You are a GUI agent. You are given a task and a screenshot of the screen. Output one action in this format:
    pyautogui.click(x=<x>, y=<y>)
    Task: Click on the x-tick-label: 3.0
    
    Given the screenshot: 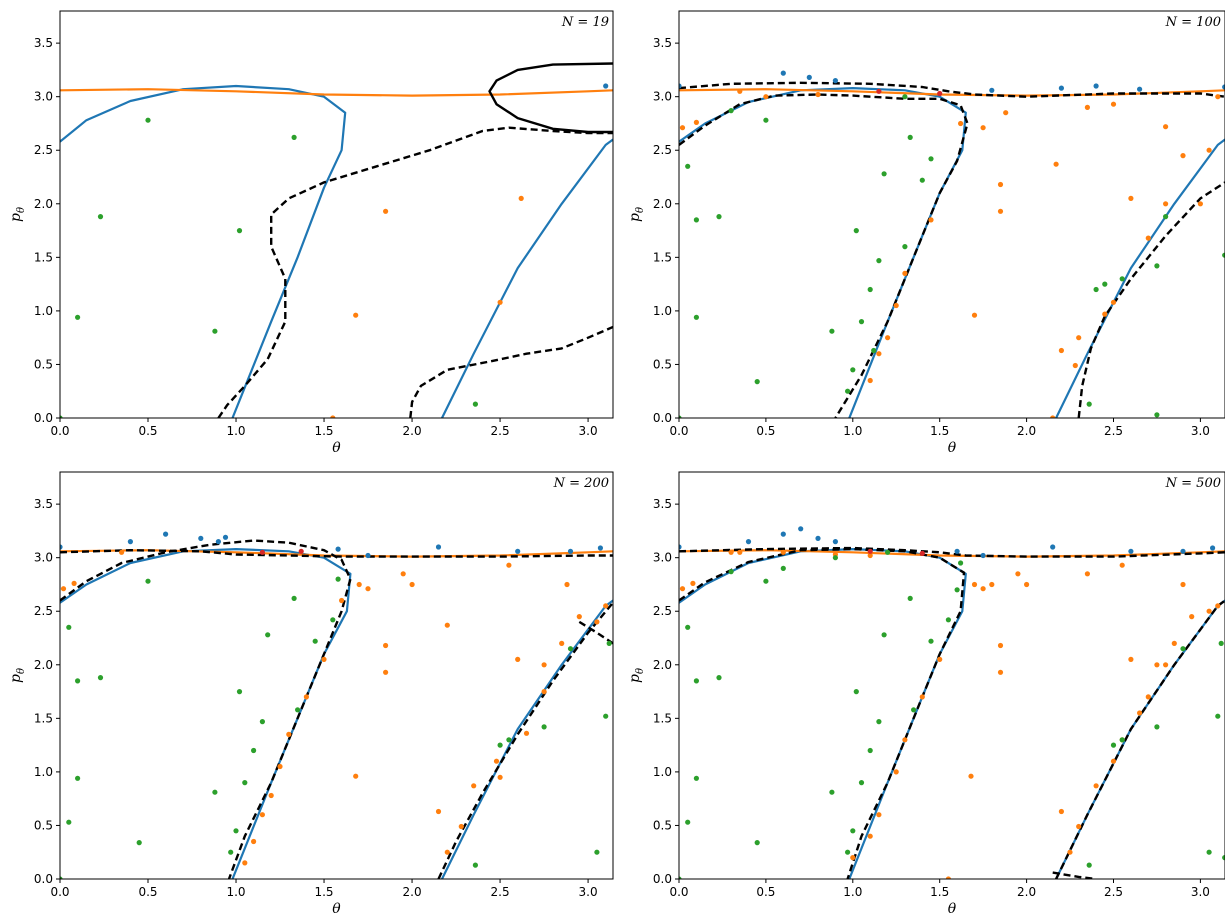 What is the action you would take?
    pyautogui.click(x=588, y=892)
    